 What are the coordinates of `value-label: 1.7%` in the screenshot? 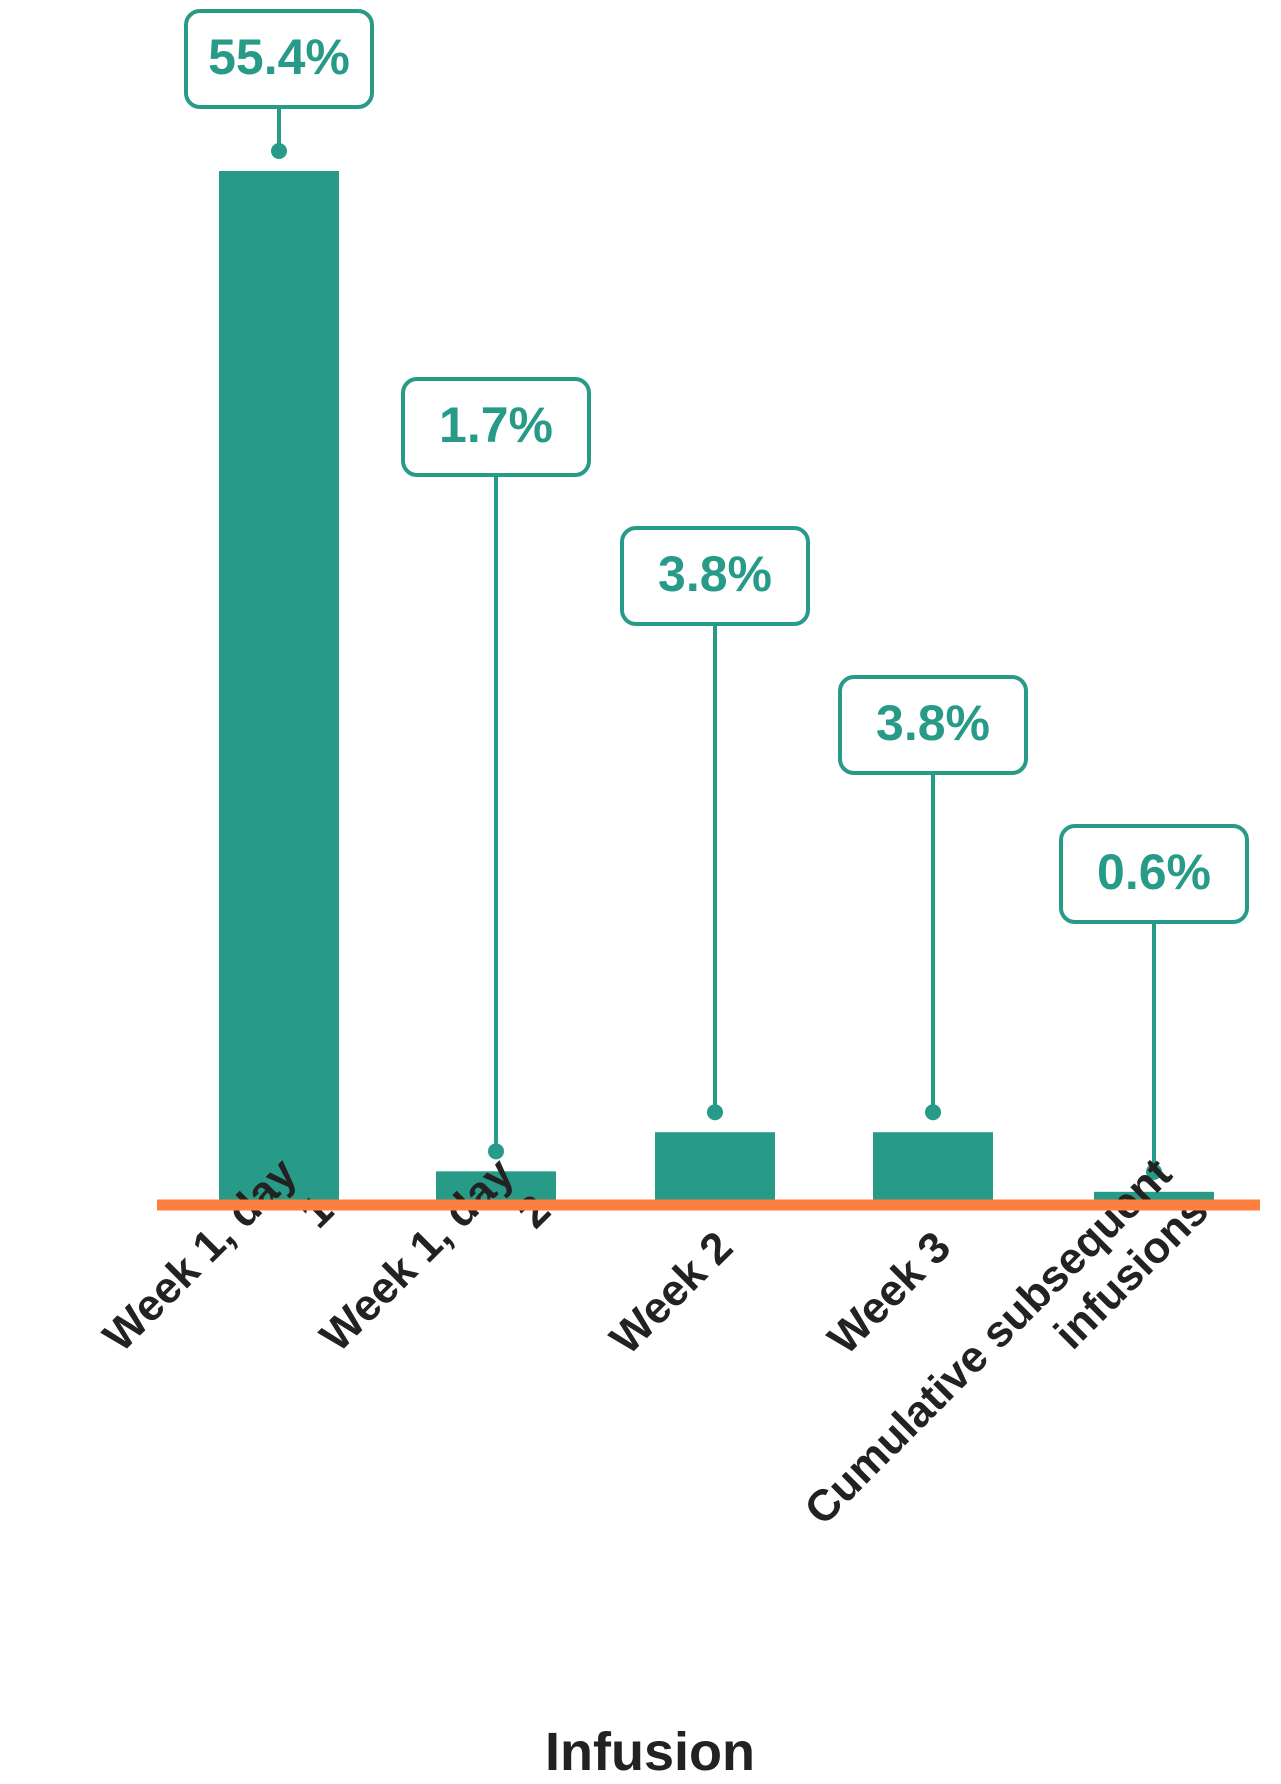 It's located at (496, 425).